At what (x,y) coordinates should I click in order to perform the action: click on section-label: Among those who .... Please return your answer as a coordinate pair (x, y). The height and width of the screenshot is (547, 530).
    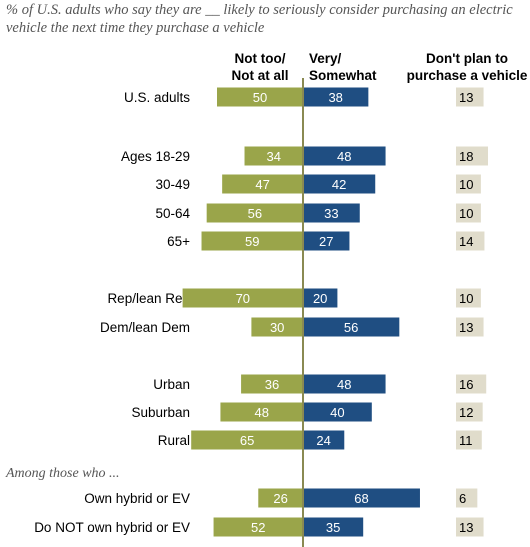
    Looking at the image, I should click on (63, 473).